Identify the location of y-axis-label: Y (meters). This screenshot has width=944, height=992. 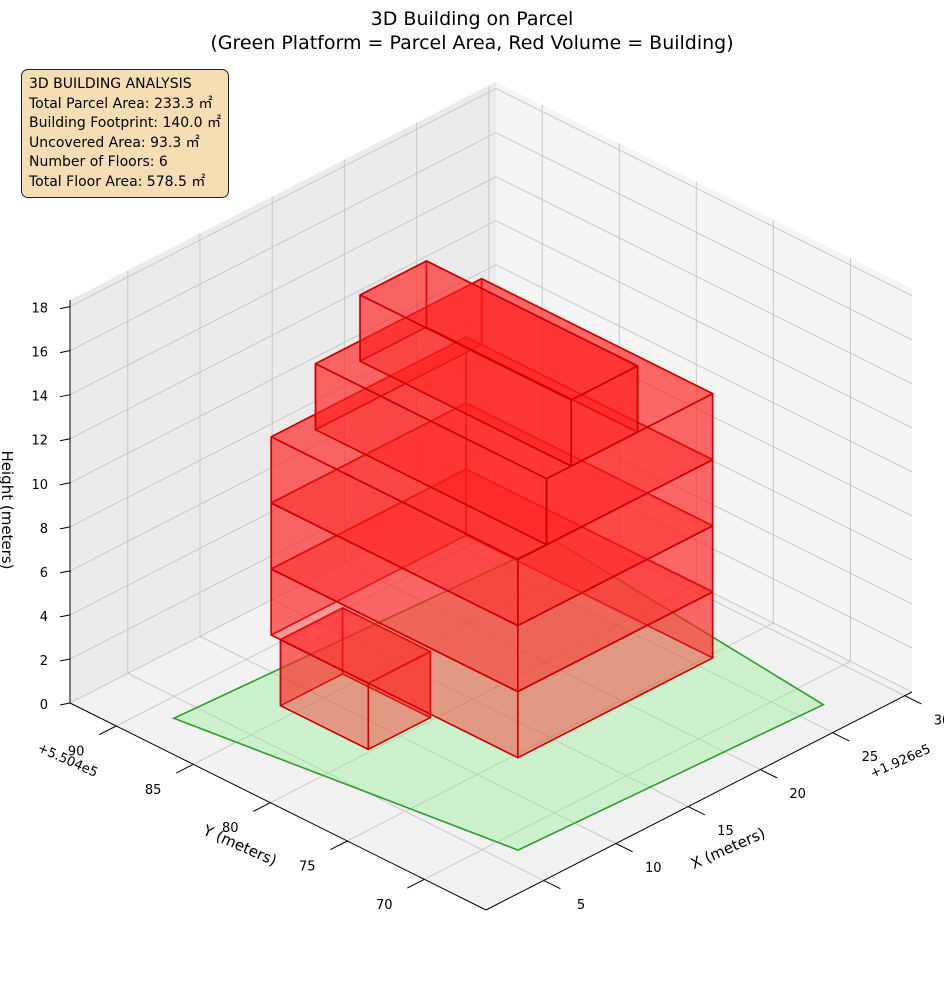
(240, 845).